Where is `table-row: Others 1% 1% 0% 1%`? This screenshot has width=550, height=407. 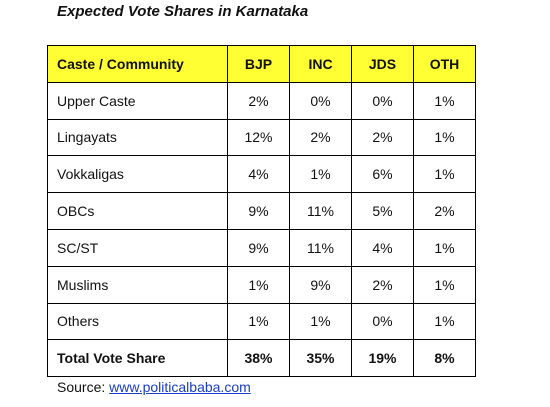
table-row: Others 1% 1% 0% 1% is located at coordinates (261, 321).